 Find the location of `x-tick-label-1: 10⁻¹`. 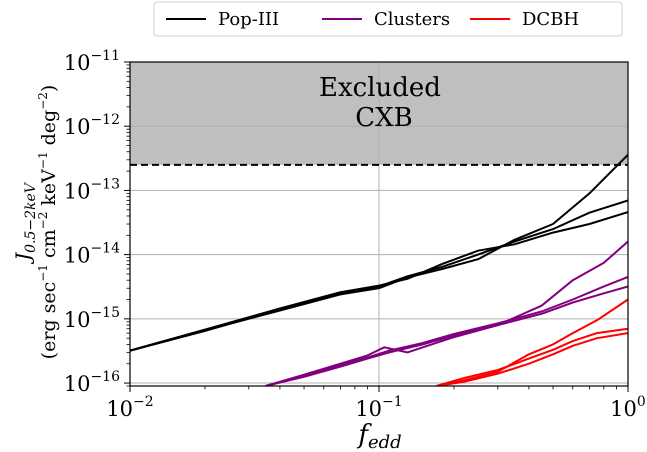

x-tick-label-1: 10⁻¹ is located at coordinates (378, 407).